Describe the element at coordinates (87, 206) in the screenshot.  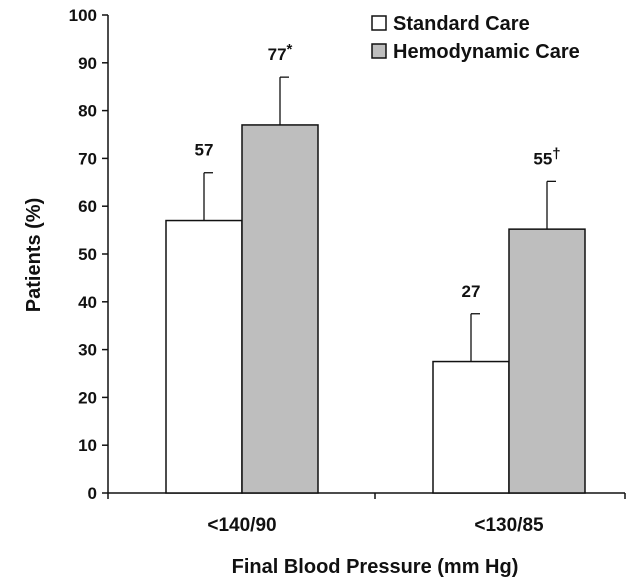
I see `y-tick-label: 60` at that location.